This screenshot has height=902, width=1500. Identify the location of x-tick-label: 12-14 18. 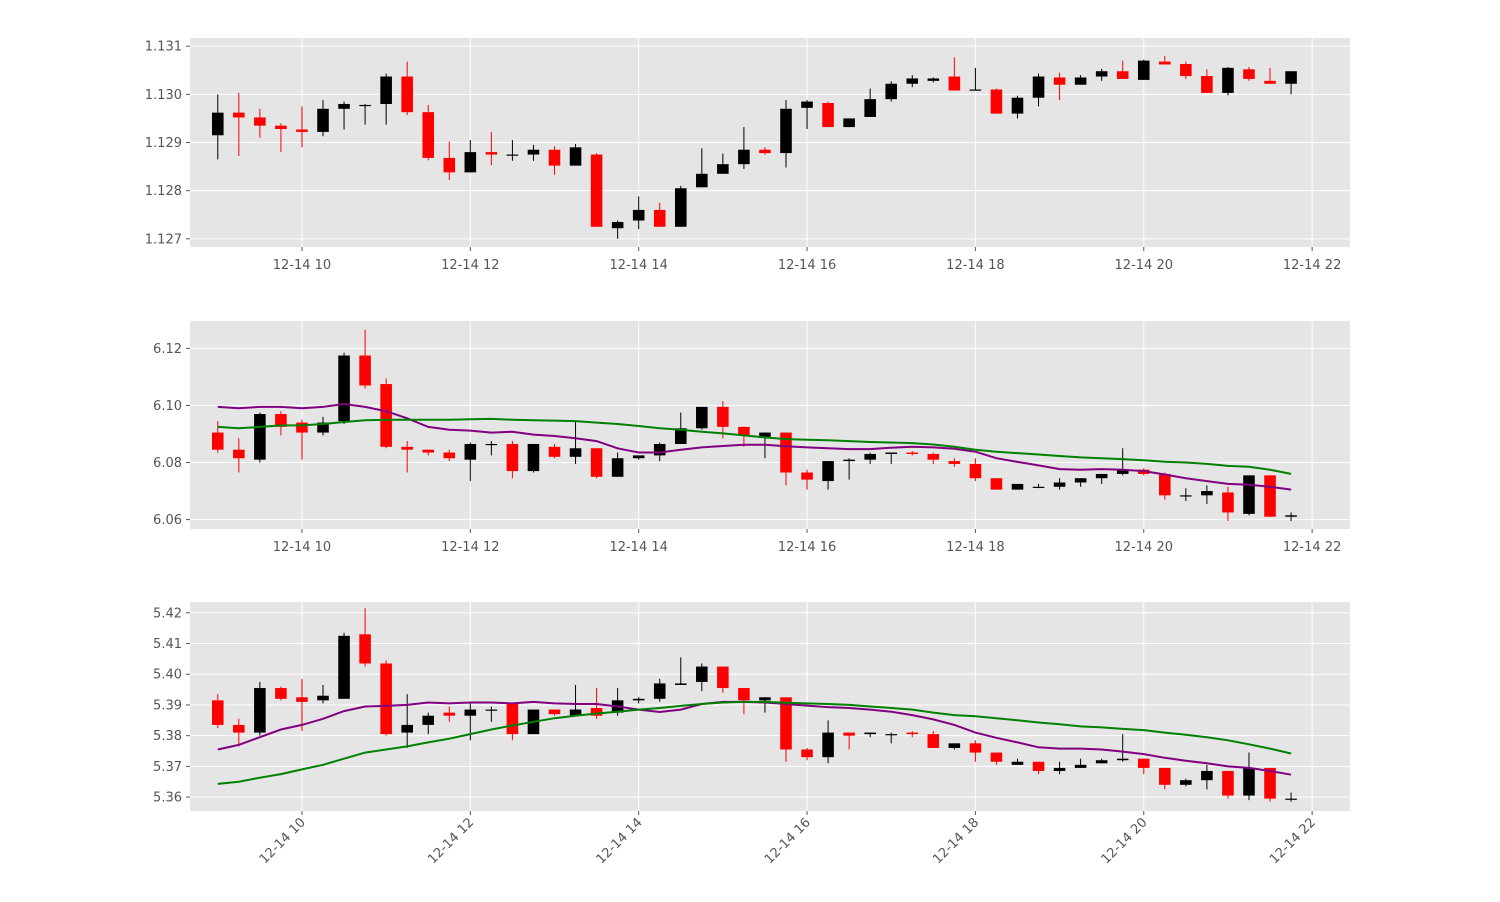
(975, 265).